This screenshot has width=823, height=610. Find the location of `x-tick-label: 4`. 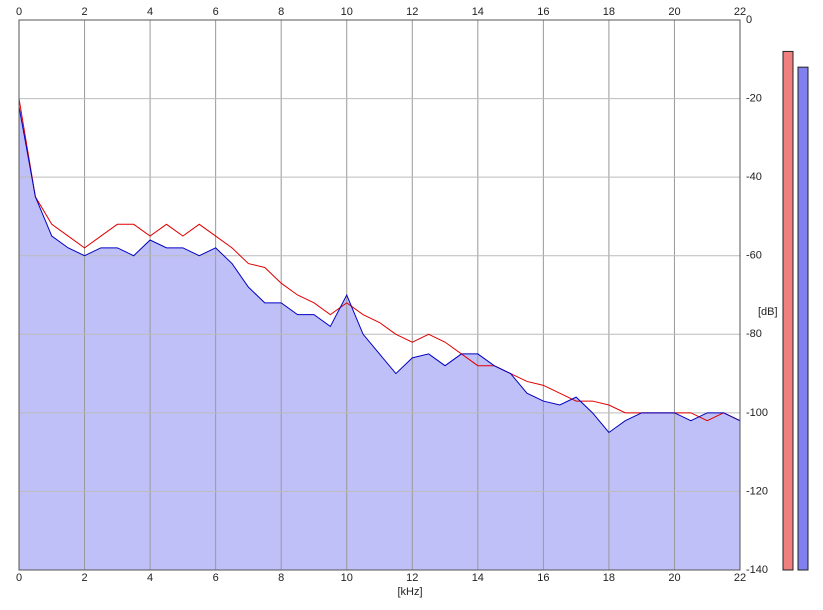

x-tick-label: 4 is located at coordinates (150, 578).